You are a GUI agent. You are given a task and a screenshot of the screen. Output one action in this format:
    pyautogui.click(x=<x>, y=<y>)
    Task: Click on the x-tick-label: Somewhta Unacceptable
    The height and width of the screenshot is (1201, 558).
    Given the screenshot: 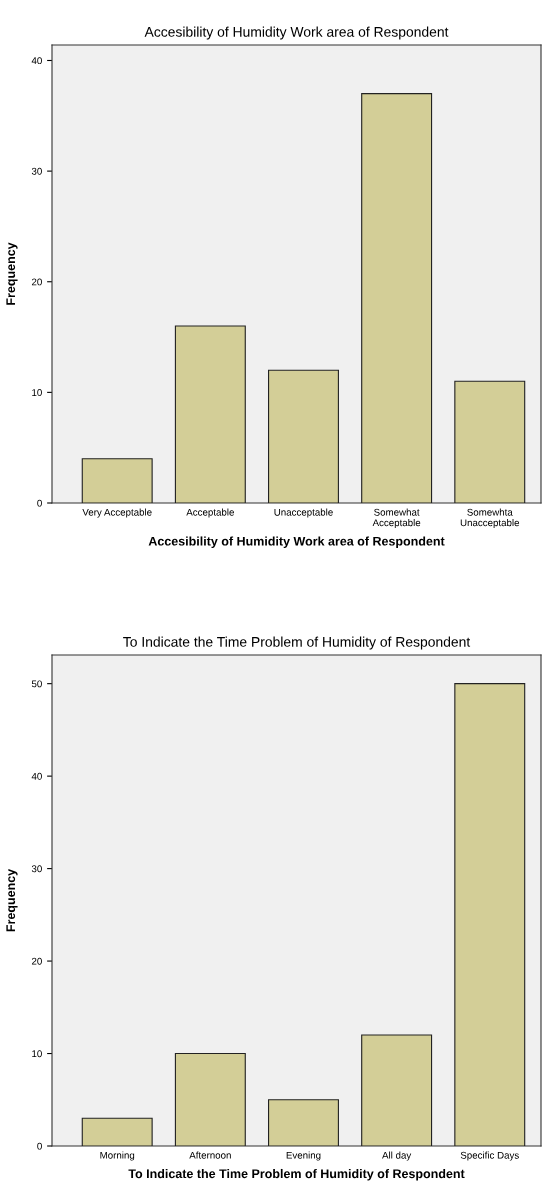 What is the action you would take?
    pyautogui.click(x=490, y=518)
    